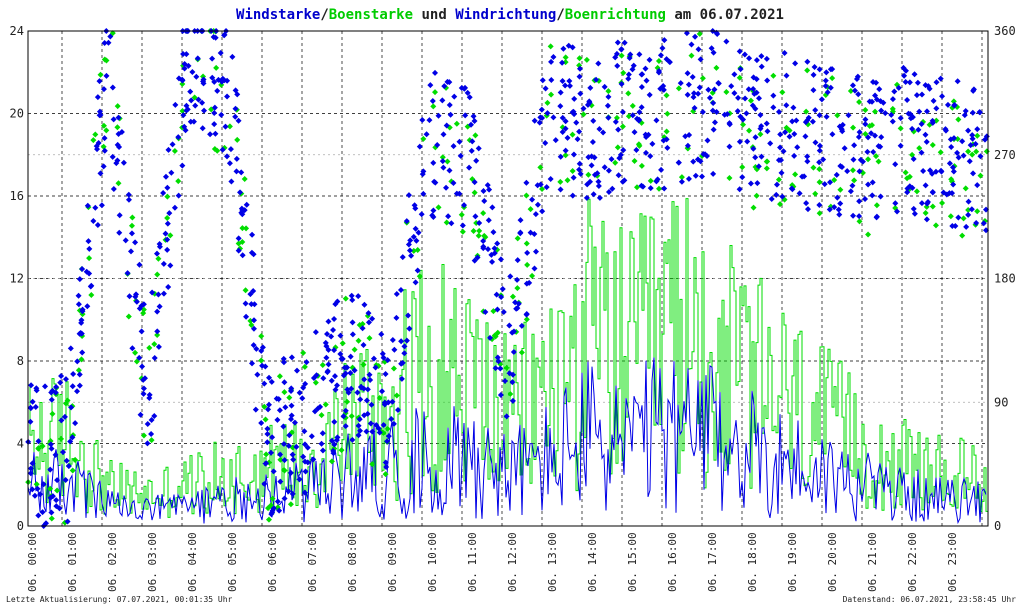 The image size is (1020, 610). Describe the element at coordinates (232, 562) in the screenshot. I see `x-tick-label: 06. 05:00` at that location.